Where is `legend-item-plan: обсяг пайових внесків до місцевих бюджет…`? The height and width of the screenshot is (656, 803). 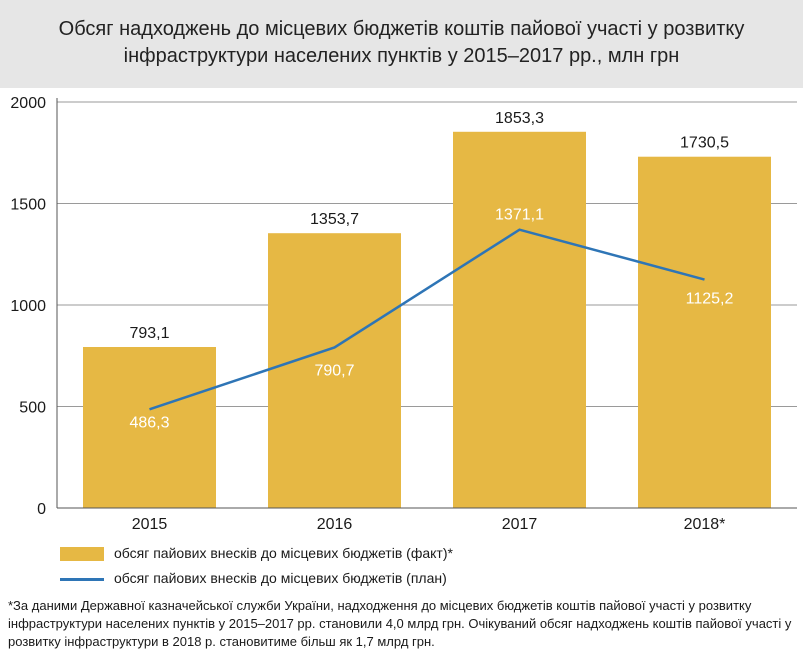
legend-item-plan: обсяг пайових внесків до місцевих бюджет… is located at coordinates (253, 578).